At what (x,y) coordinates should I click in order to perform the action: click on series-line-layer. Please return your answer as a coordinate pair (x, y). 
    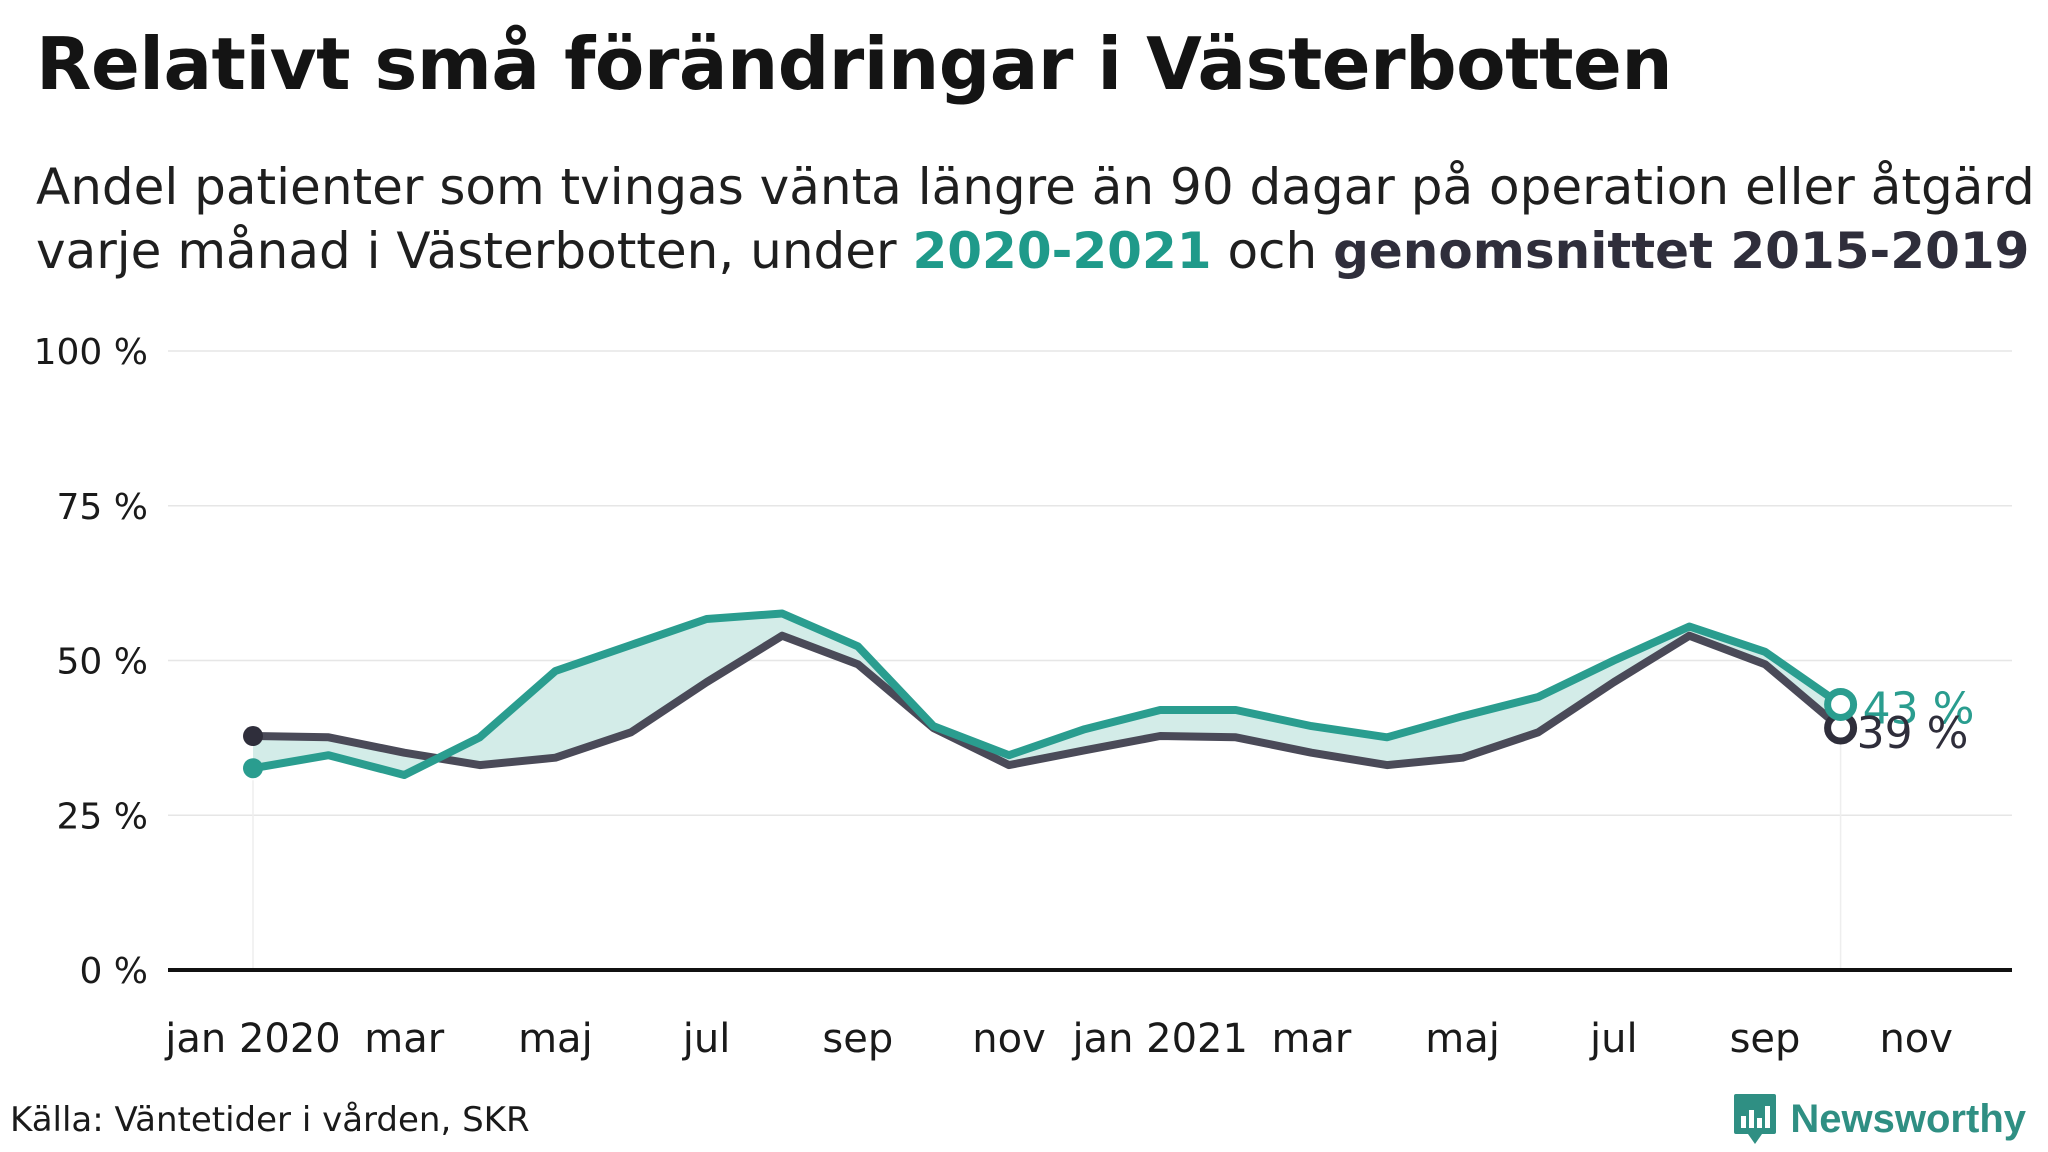
    Looking at the image, I should click on (1047, 694).